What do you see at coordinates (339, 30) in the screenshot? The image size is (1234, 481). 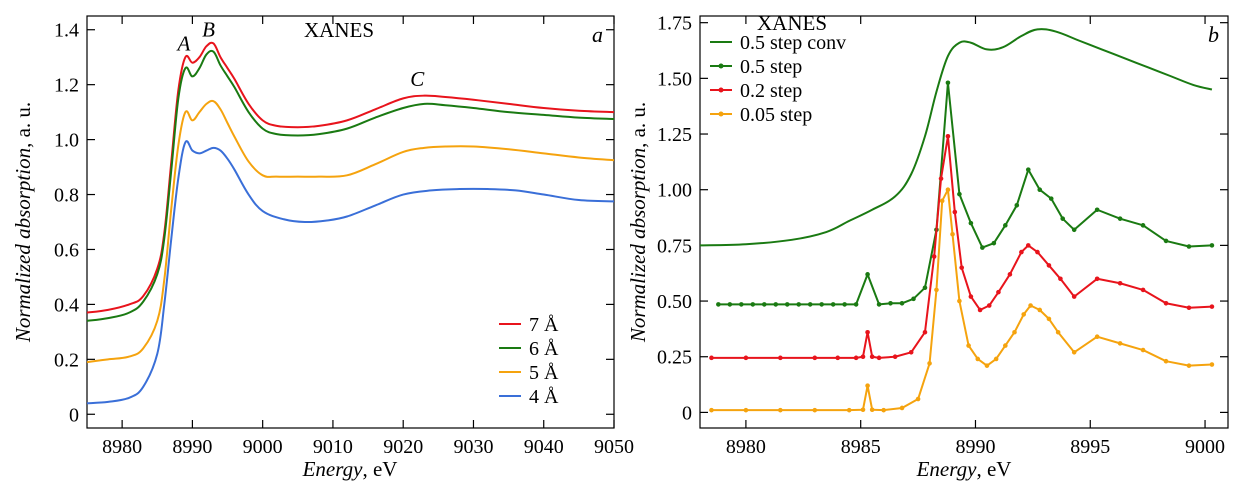 I see `panel-a-title: XANES` at bounding box center [339, 30].